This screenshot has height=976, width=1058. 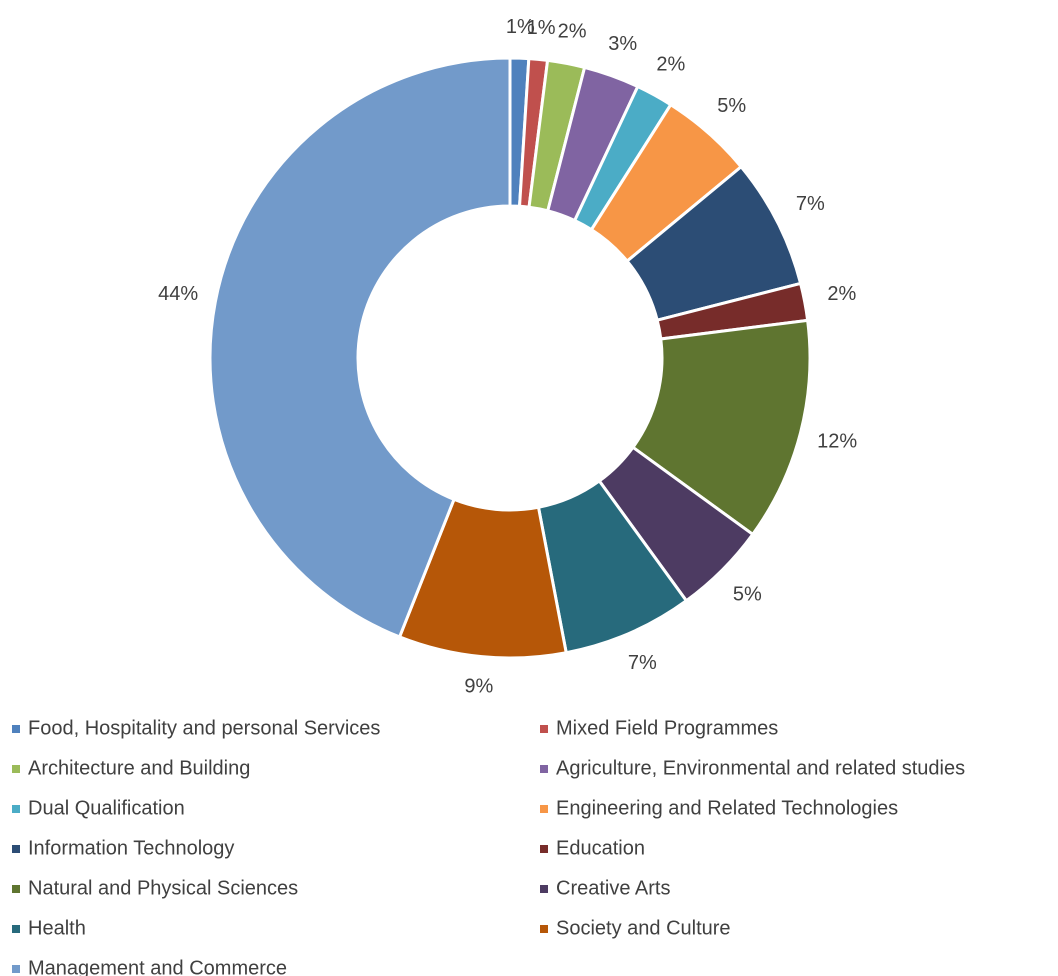 I want to click on data-label: 12%, so click(x=837, y=441).